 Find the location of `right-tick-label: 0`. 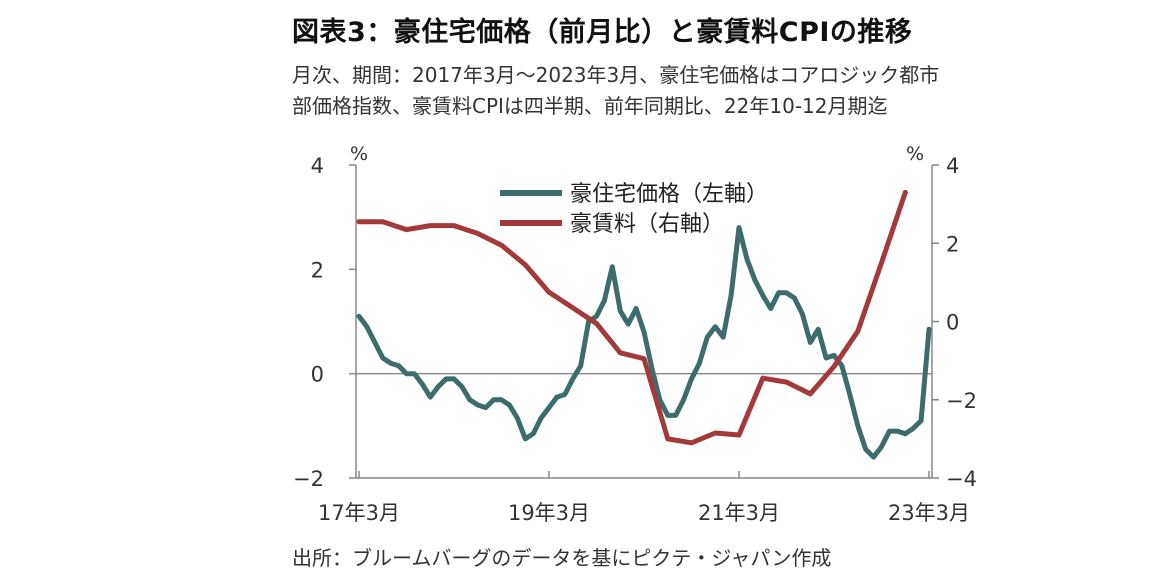

right-tick-label: 0 is located at coordinates (952, 323).